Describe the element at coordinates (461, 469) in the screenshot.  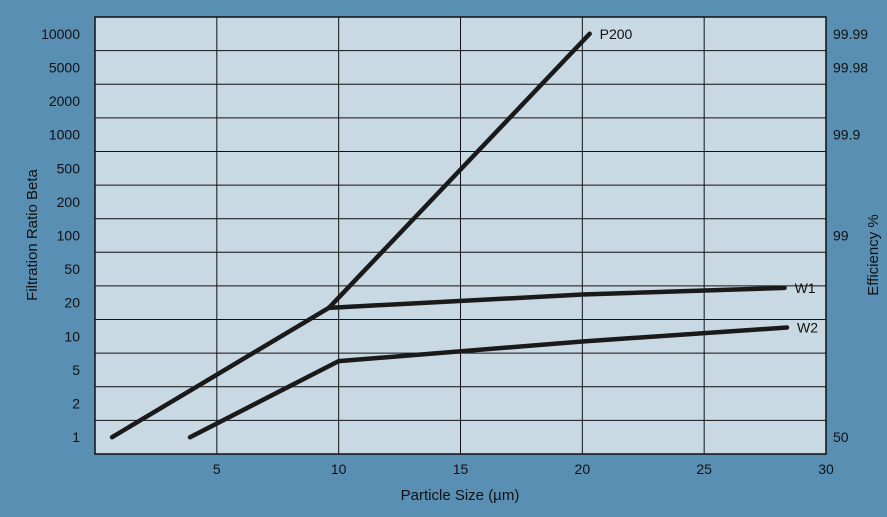
I see `x-tick-label: 15` at that location.